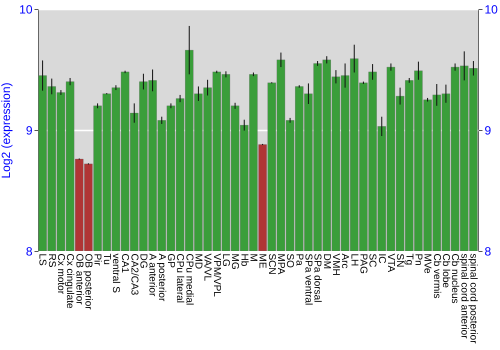  Describe the element at coordinates (216, 276) in the screenshot. I see `x-tick-label: VPM/VPL` at that location.